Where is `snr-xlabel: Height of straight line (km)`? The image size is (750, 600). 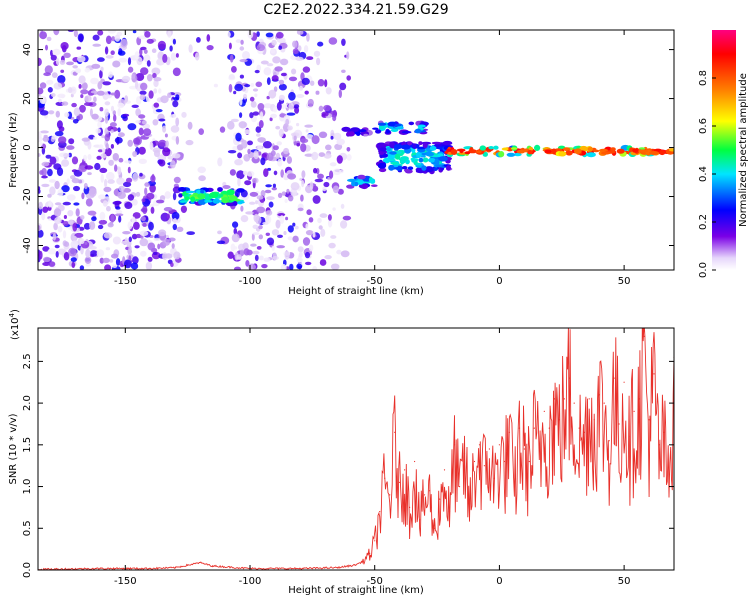
snr-xlabel: Height of straight line (km) is located at coordinates (356, 590).